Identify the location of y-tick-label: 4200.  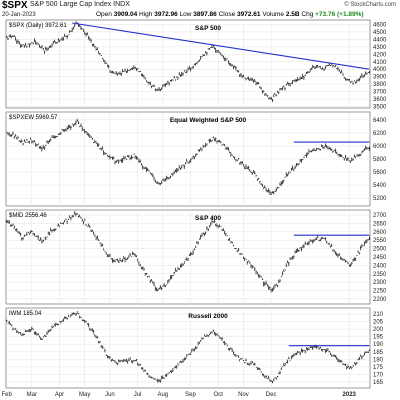
(380, 55).